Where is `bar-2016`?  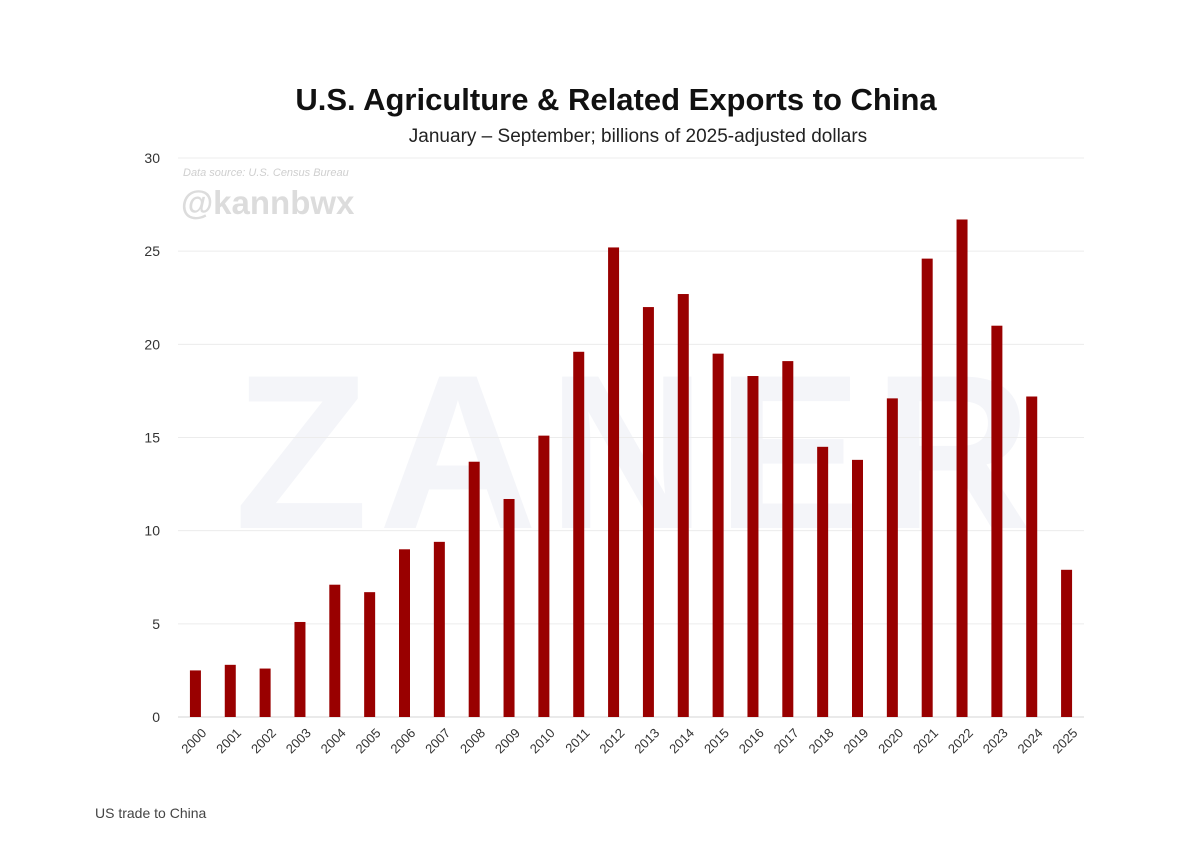
bar-2016 is located at coordinates (753, 546).